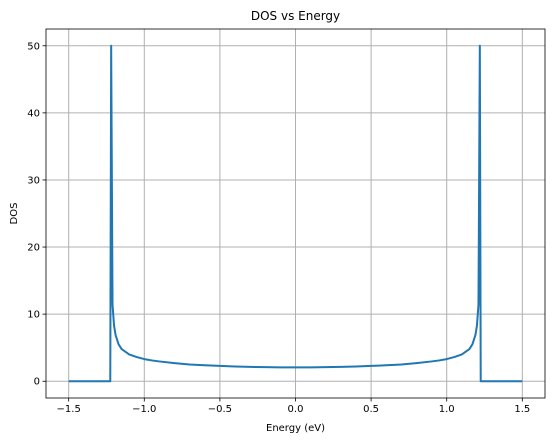  I want to click on y-tick-label: 0, so click(37, 382).